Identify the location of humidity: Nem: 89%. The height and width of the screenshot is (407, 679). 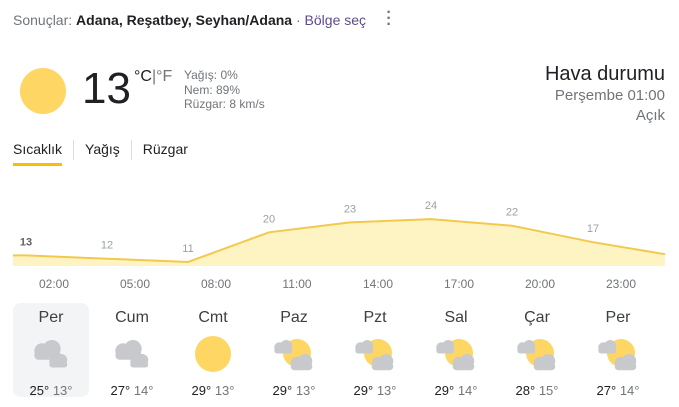
(212, 89).